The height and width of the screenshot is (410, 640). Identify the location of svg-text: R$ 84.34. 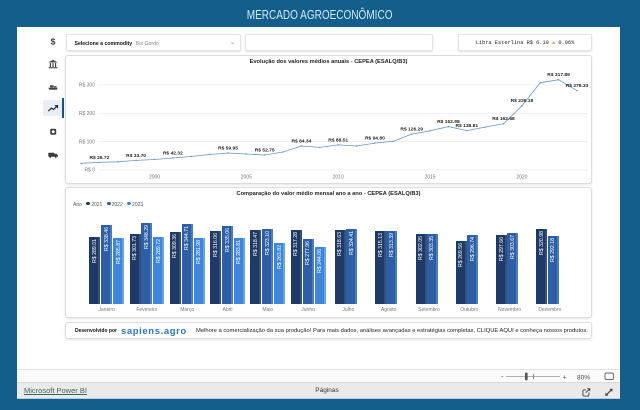
(301, 141).